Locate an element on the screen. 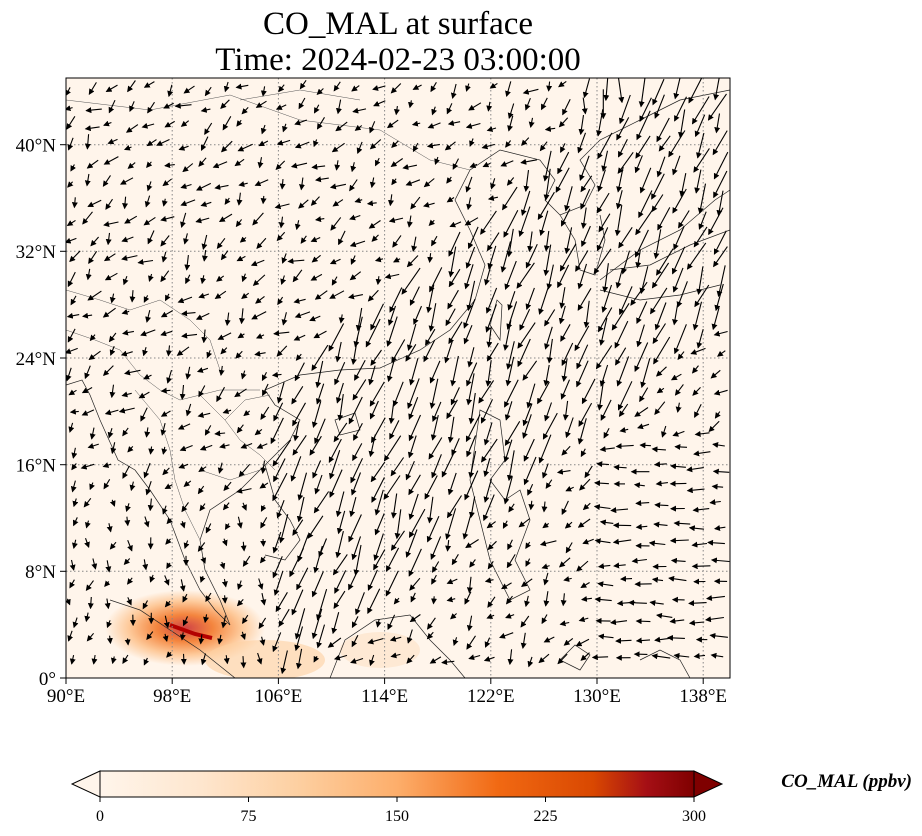 This screenshot has width=922, height=836. concentration-plume is located at coordinates (265, 659).